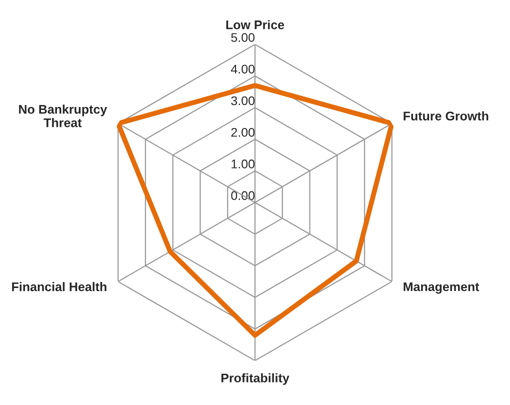 The width and height of the screenshot is (510, 405). What do you see at coordinates (255, 379) in the screenshot?
I see `spoke-label: Profitability` at bounding box center [255, 379].